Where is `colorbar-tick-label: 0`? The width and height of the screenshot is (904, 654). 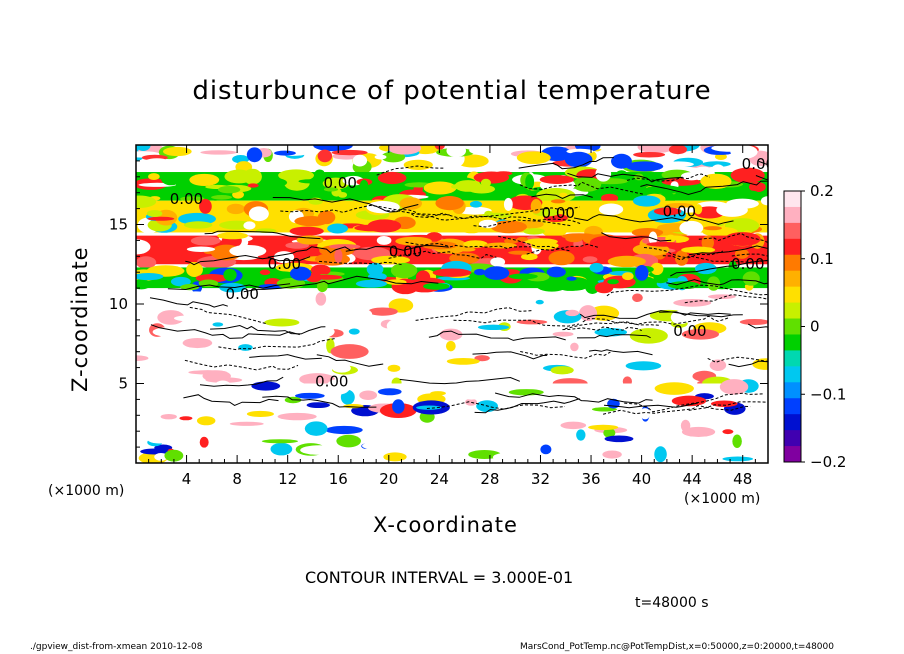
colorbar-tick-label: 0 is located at coordinates (815, 327).